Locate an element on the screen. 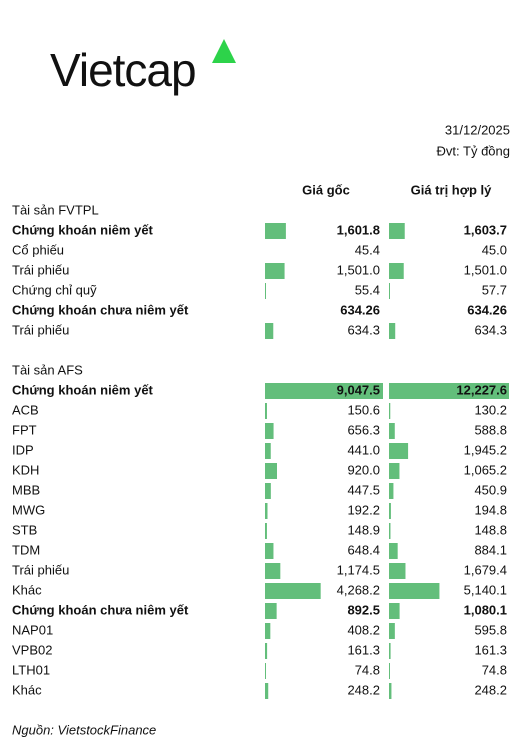  column-header: Giá trị hợp lý is located at coordinates (452, 189).